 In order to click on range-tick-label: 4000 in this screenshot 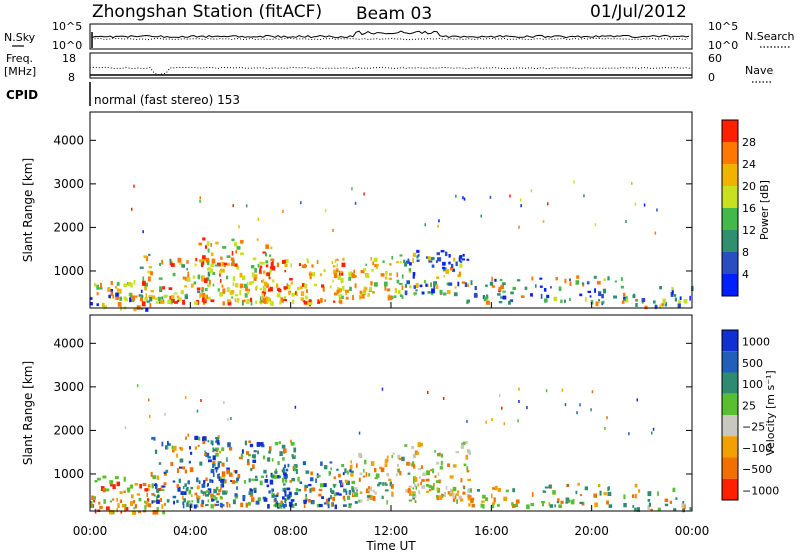, I will do `click(68, 140)`.